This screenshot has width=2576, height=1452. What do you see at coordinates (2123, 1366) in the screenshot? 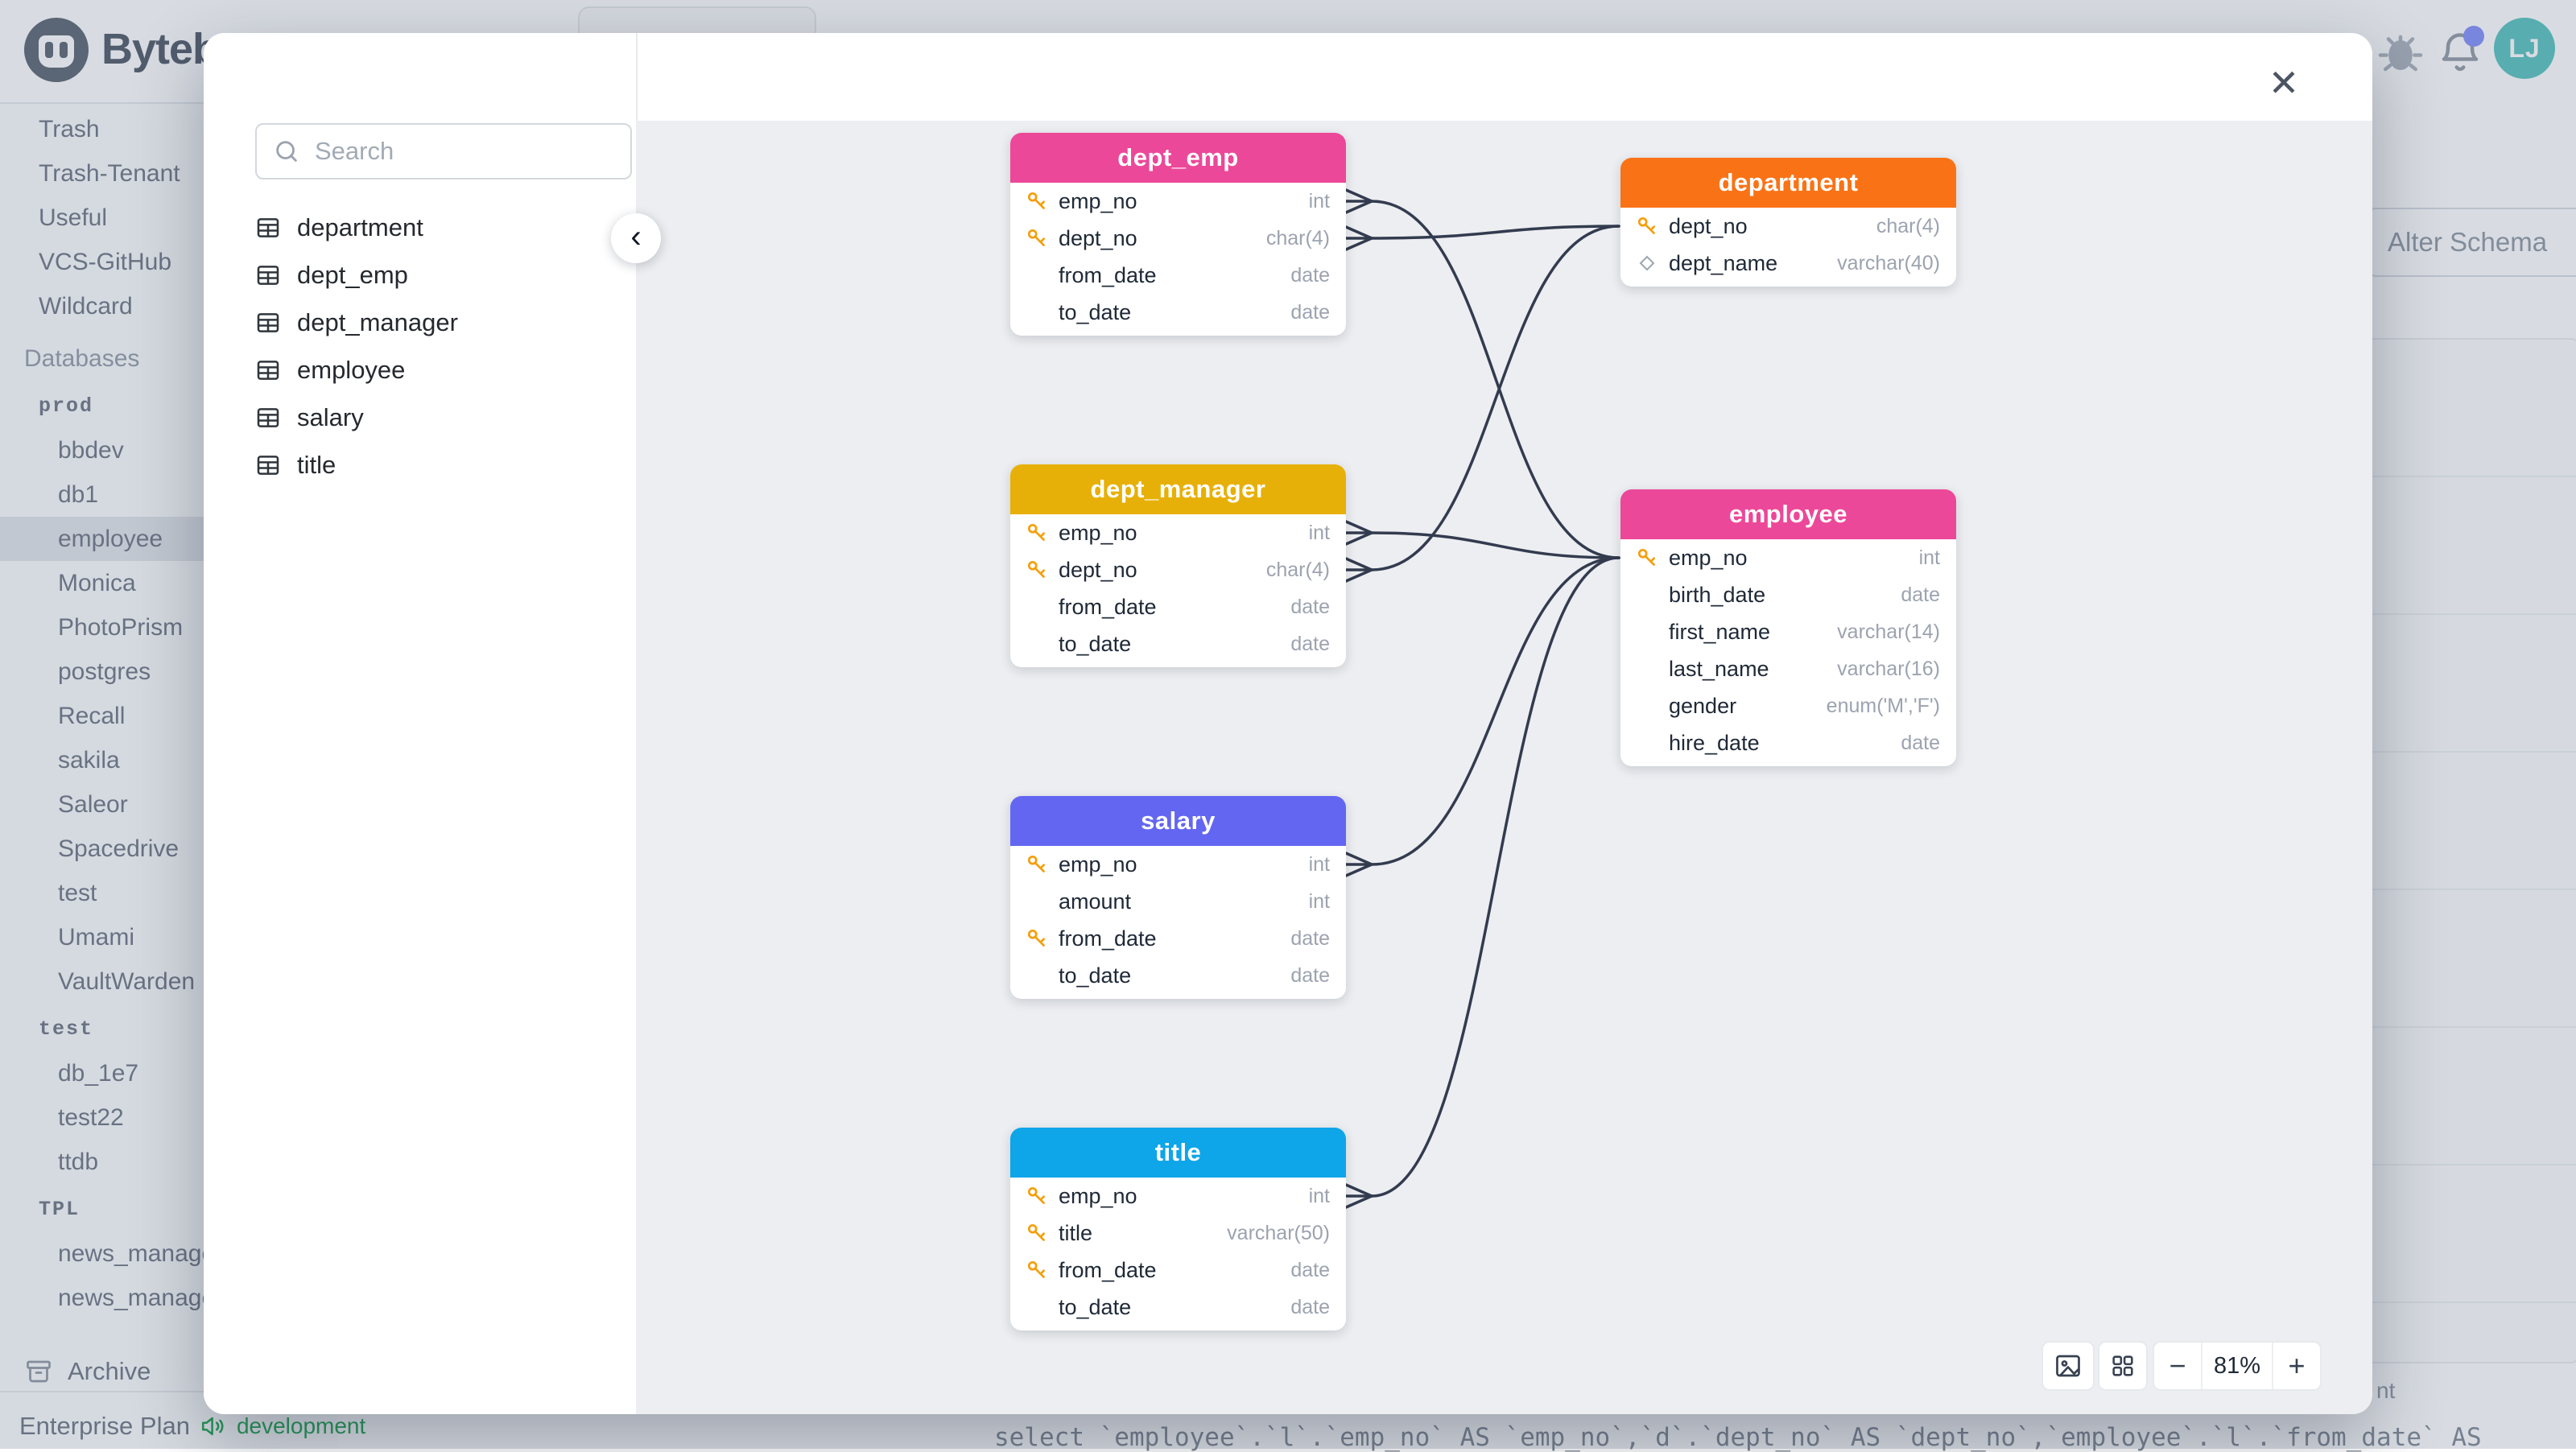
I see `fit-layout-button` at bounding box center [2123, 1366].